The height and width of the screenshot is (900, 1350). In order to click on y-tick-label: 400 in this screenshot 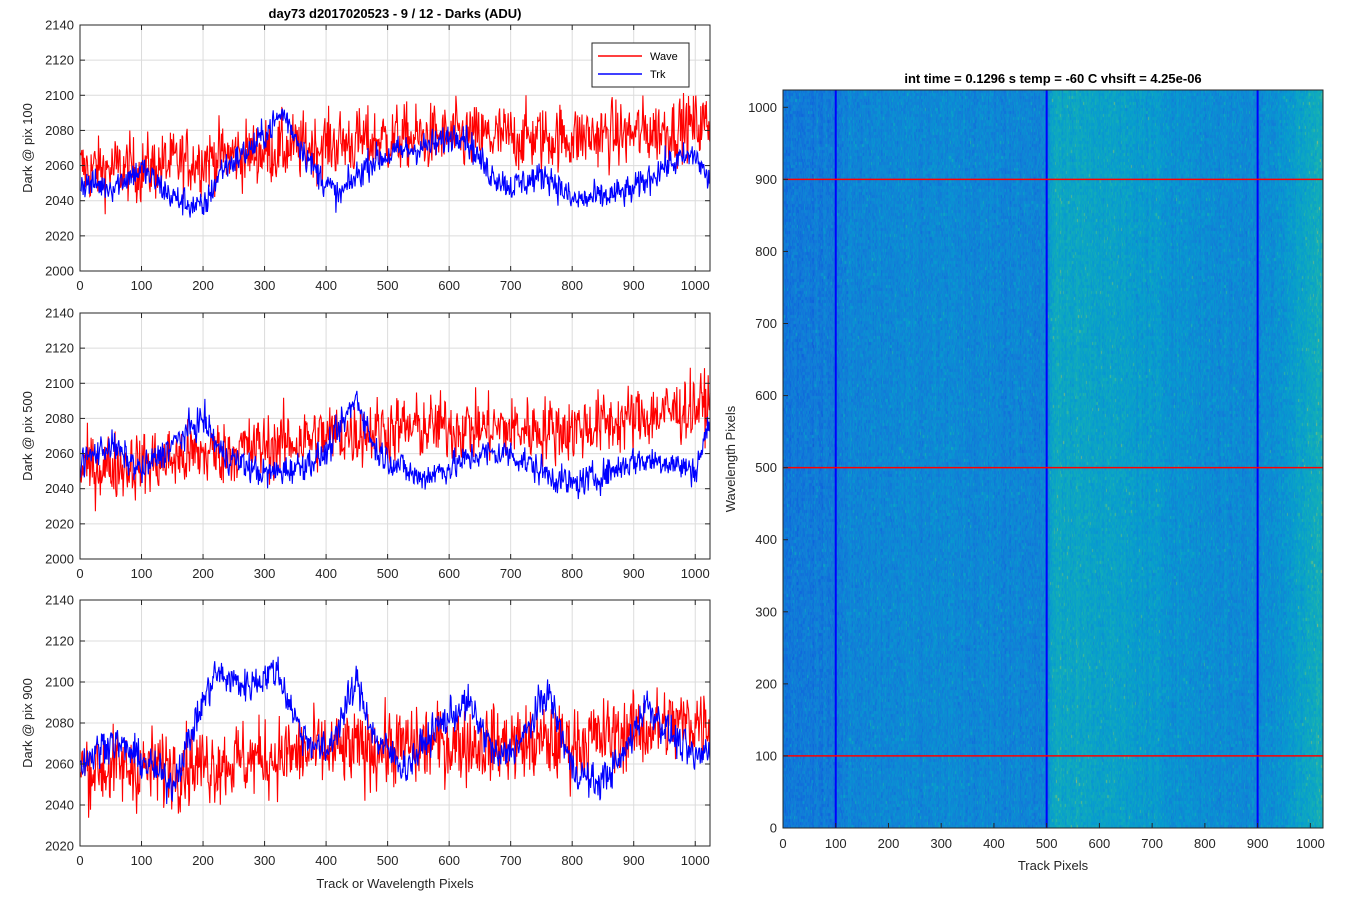, I will do `click(766, 539)`.